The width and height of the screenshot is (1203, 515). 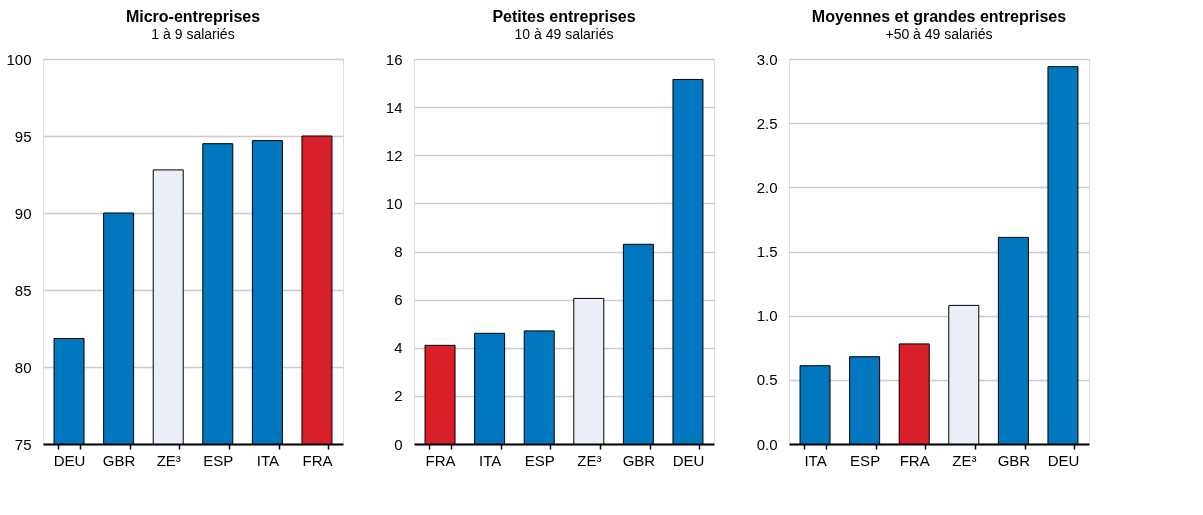 I want to click on y-tick-label: 2.5, so click(x=767, y=123).